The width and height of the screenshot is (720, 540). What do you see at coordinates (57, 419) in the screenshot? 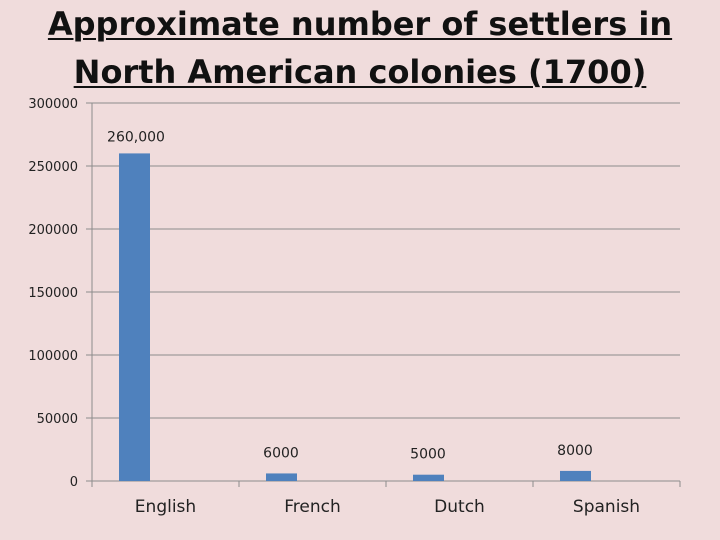
I see `y-tick-label: 50000` at bounding box center [57, 419].